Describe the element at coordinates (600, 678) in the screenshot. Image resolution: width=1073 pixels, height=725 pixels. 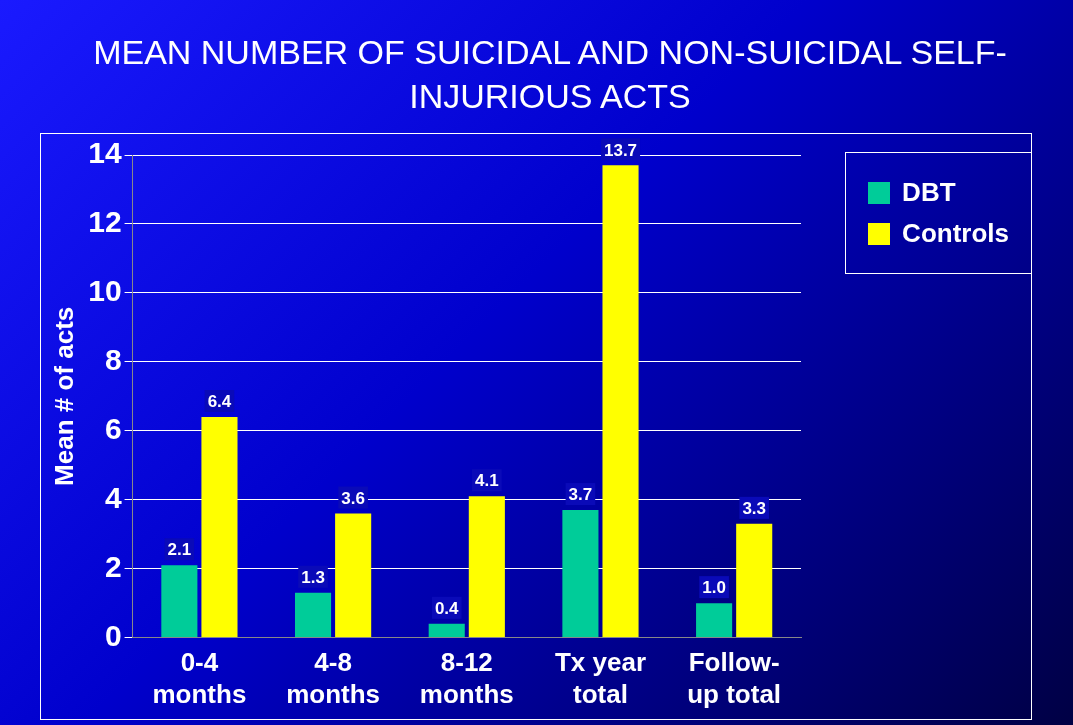
I see `x-tick-label: Tx year total` at that location.